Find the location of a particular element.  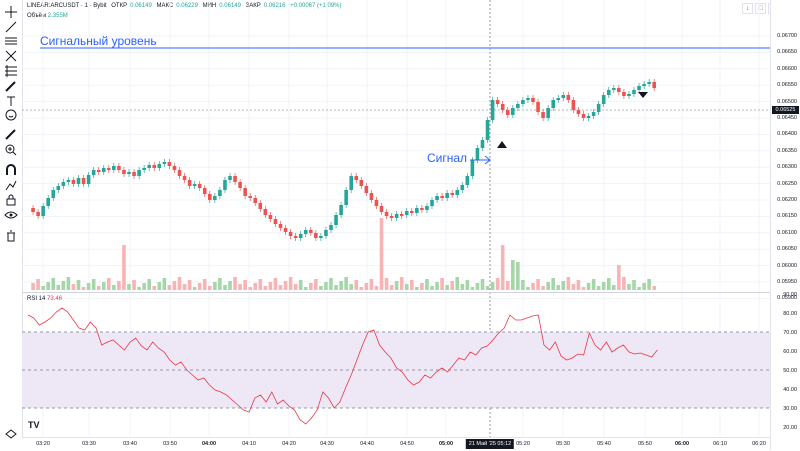

time-tick: 03:30 is located at coordinates (89, 444).